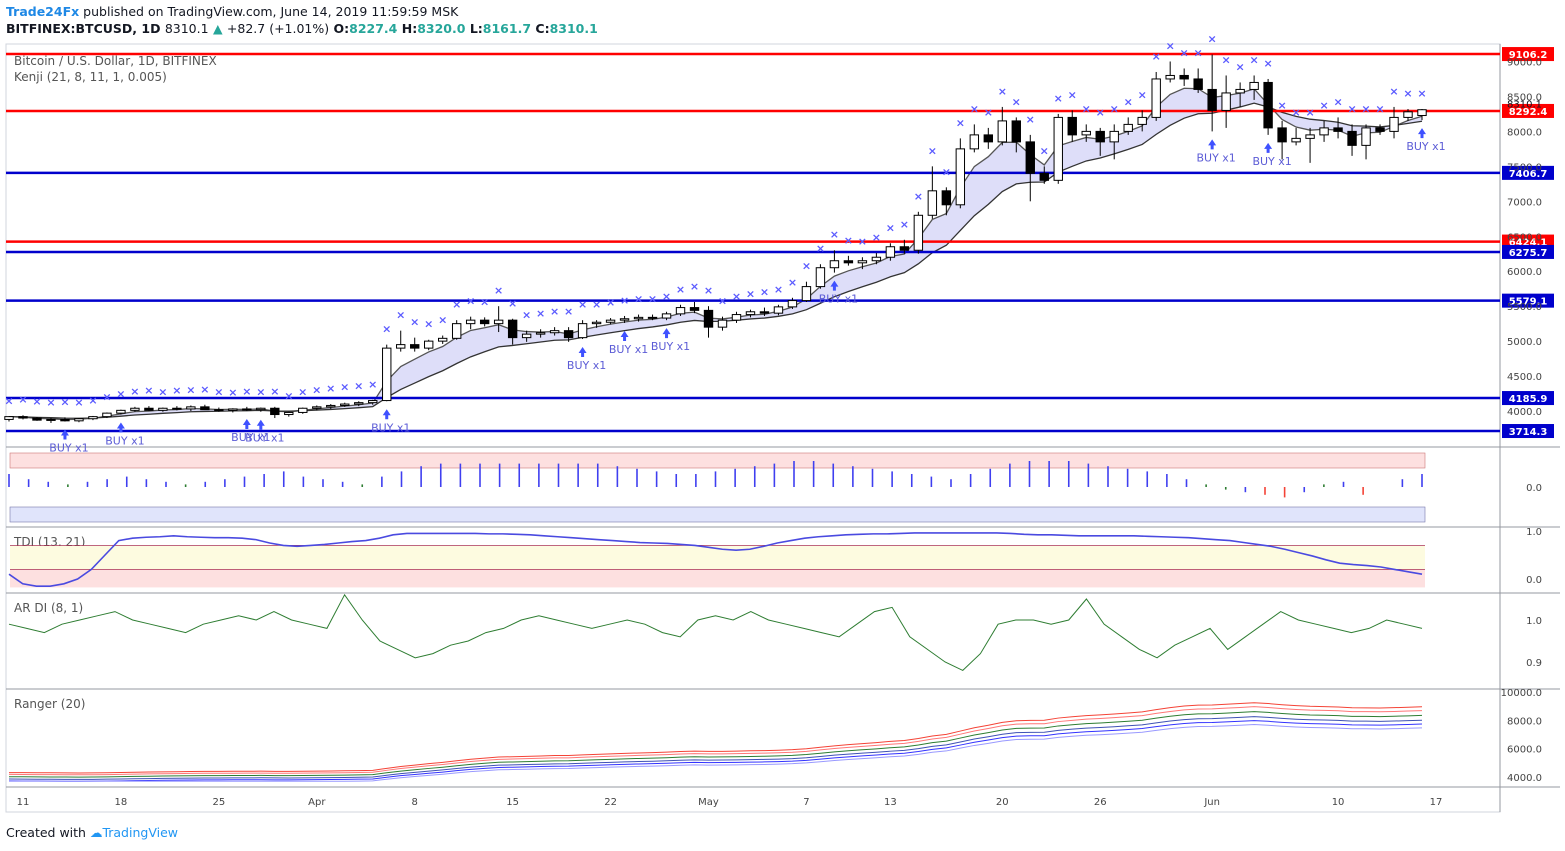 Image resolution: width=1565 pixels, height=851 pixels. I want to click on time-tick-label: 8, so click(415, 802).